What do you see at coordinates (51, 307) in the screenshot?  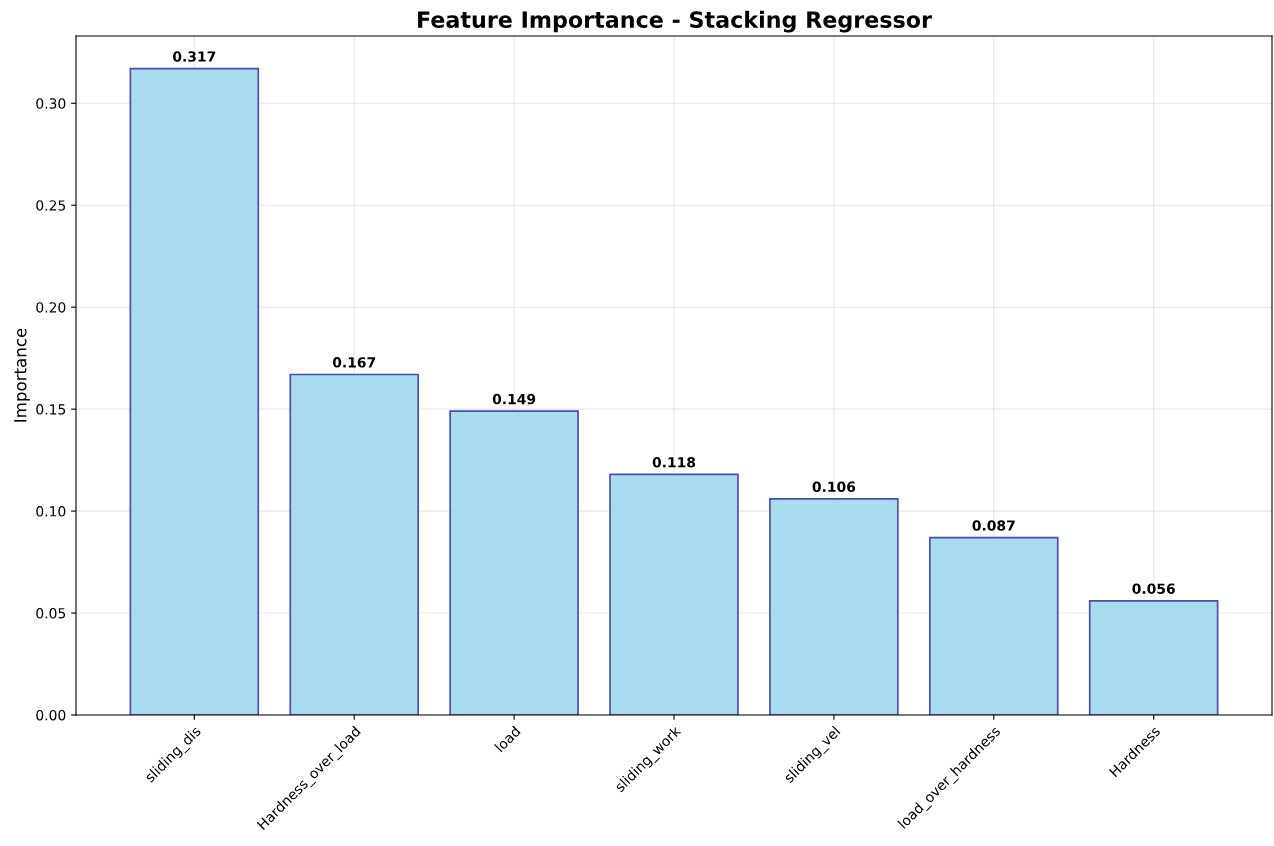 I see `y-tick-label: 0.20` at bounding box center [51, 307].